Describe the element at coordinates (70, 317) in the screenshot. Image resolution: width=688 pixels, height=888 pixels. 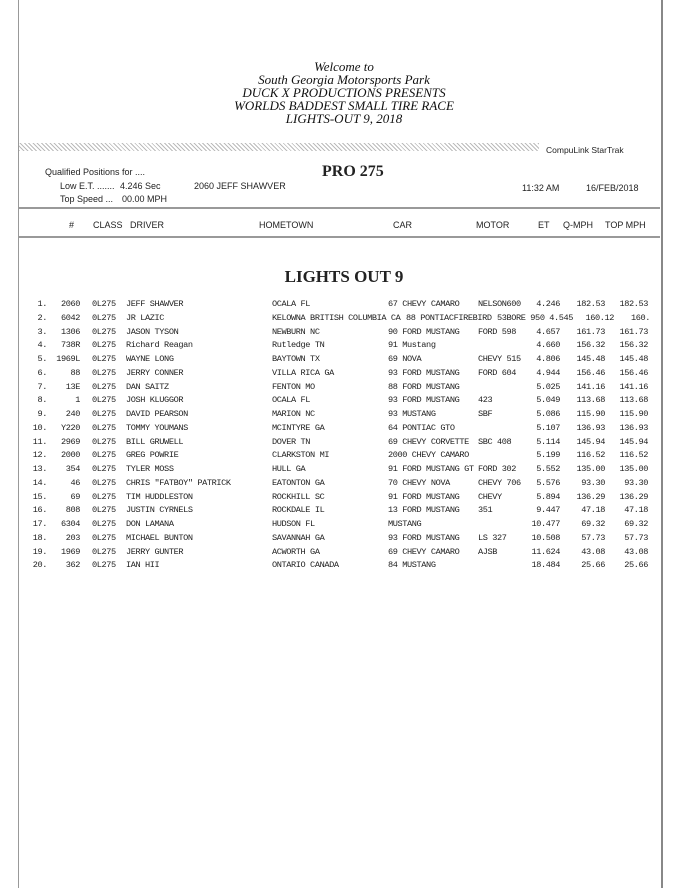
I see `cell-car-number: 6042` at that location.